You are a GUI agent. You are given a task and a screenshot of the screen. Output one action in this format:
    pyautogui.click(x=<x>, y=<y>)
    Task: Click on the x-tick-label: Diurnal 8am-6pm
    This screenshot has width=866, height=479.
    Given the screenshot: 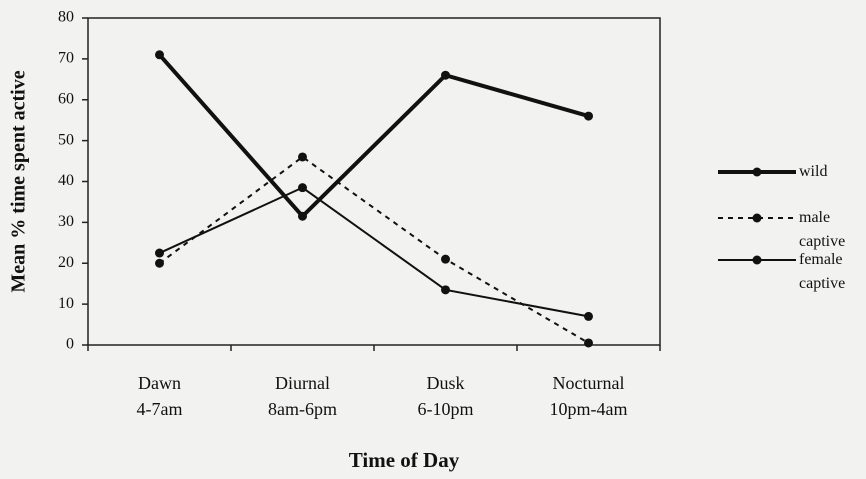 What is the action you would take?
    pyautogui.click(x=302, y=396)
    